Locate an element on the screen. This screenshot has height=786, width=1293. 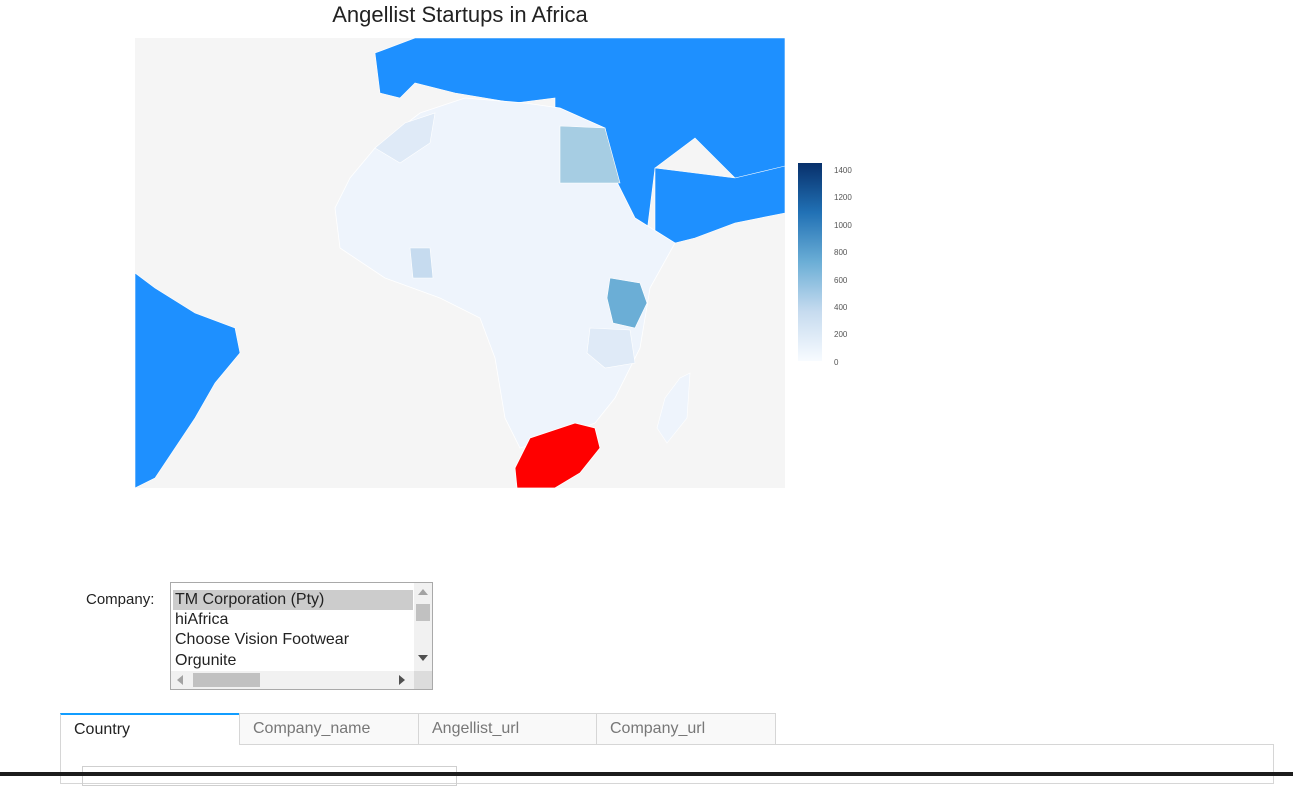
country-madagascar is located at coordinates (673, 408).